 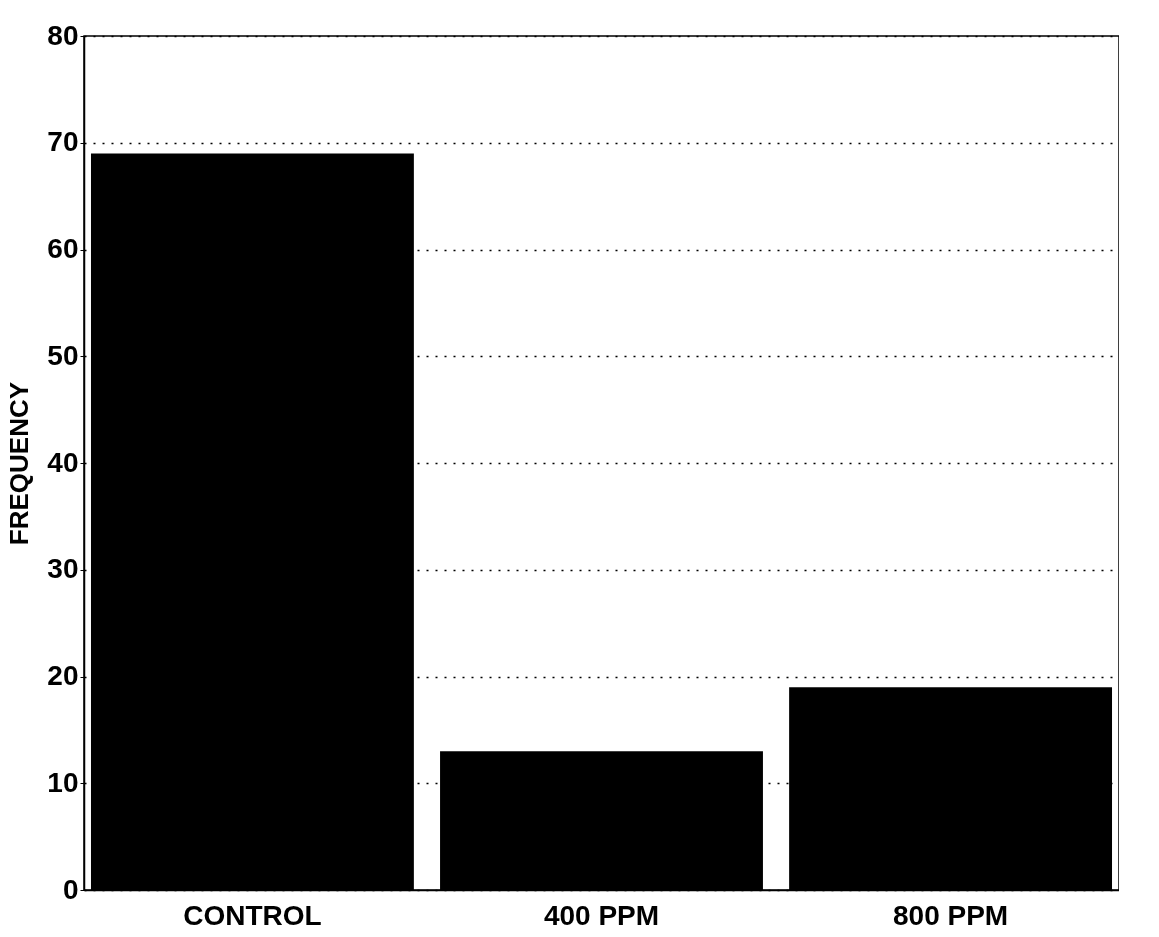 What do you see at coordinates (63, 462) in the screenshot?
I see `y-tick-label: 40` at bounding box center [63, 462].